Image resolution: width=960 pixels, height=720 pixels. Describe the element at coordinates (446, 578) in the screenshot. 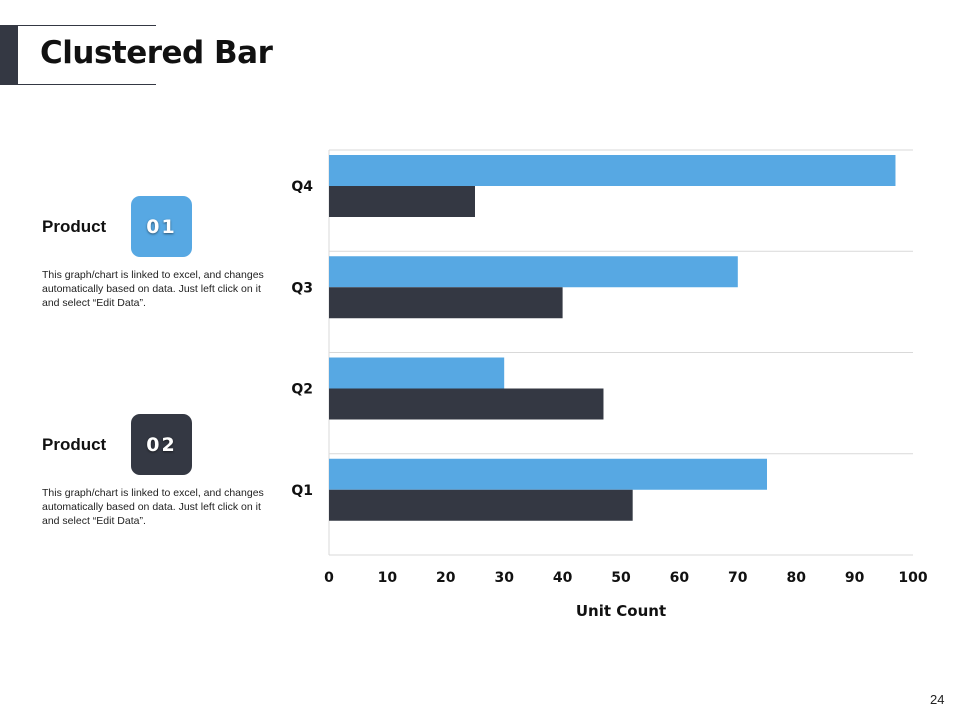

I see `x-tick-label: 20` at that location.